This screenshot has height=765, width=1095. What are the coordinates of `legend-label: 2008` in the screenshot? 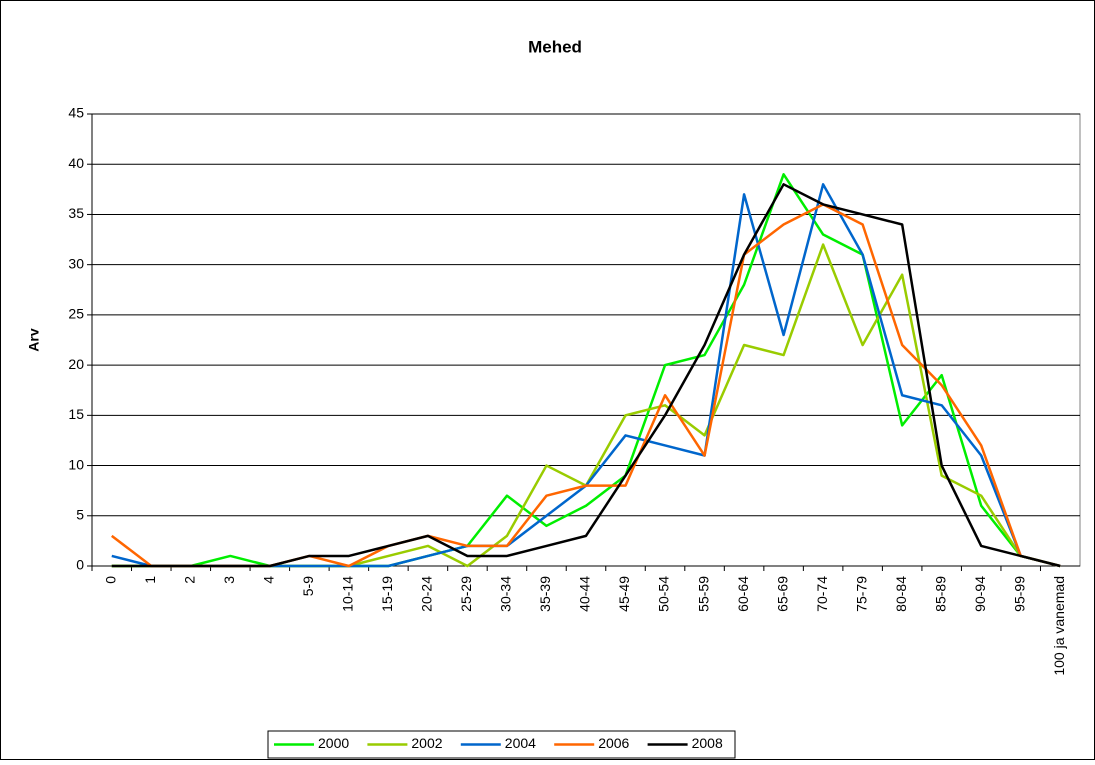 It's located at (707, 743).